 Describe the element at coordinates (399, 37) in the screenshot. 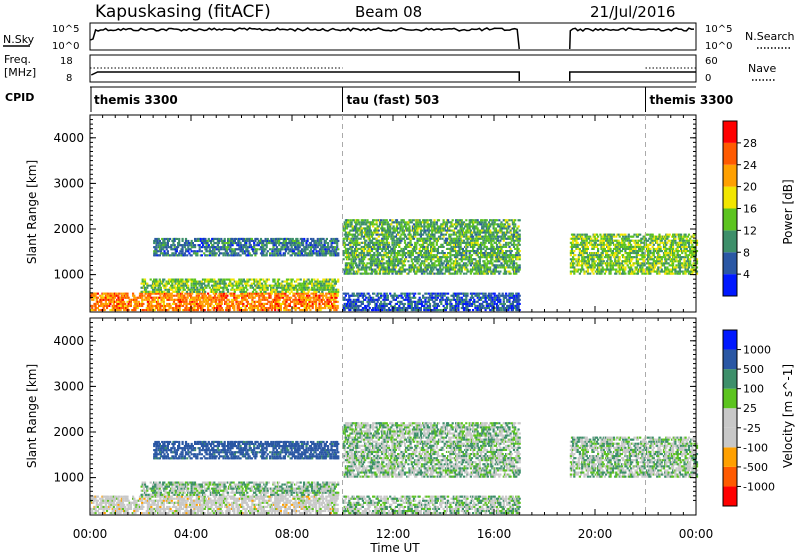

I see `noise-panel: N.Sky 10^5 10^0 10^5 10^0 N.Search` at that location.